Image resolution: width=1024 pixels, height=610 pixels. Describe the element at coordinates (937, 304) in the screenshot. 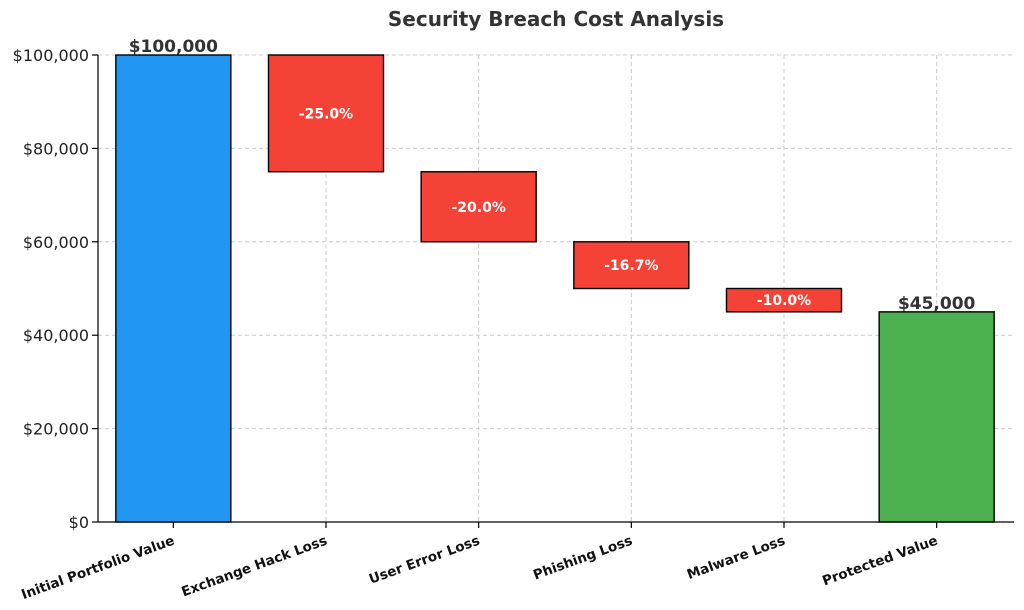

I see `total-value-label: $45,000` at that location.